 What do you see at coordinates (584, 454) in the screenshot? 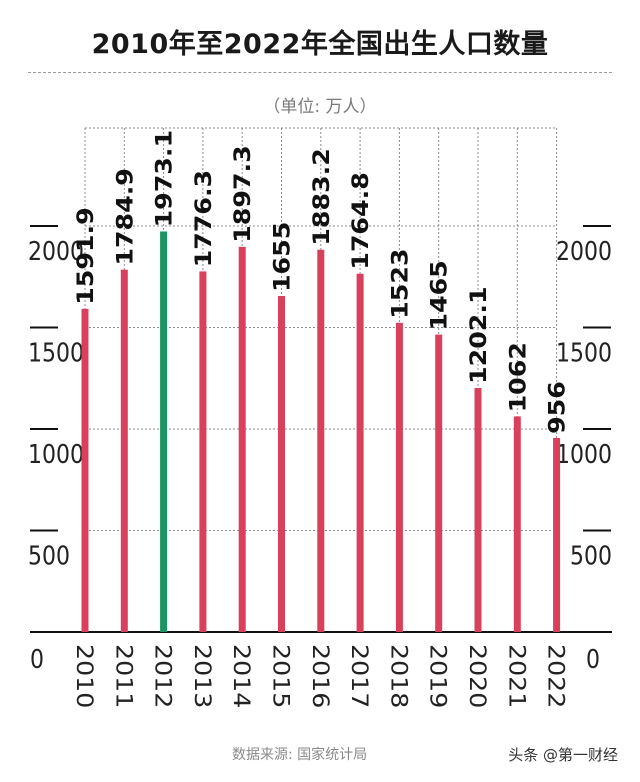
I see `y-tick-label-right: 1000` at bounding box center [584, 454].